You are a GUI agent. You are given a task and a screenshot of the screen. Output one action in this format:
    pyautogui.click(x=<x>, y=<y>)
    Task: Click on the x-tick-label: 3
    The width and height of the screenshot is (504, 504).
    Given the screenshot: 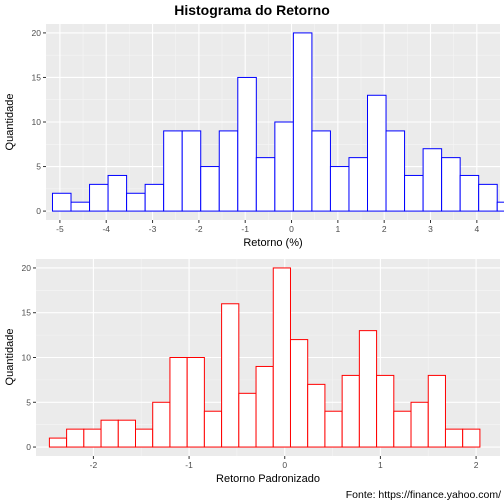 What is the action you would take?
    pyautogui.click(x=430, y=229)
    